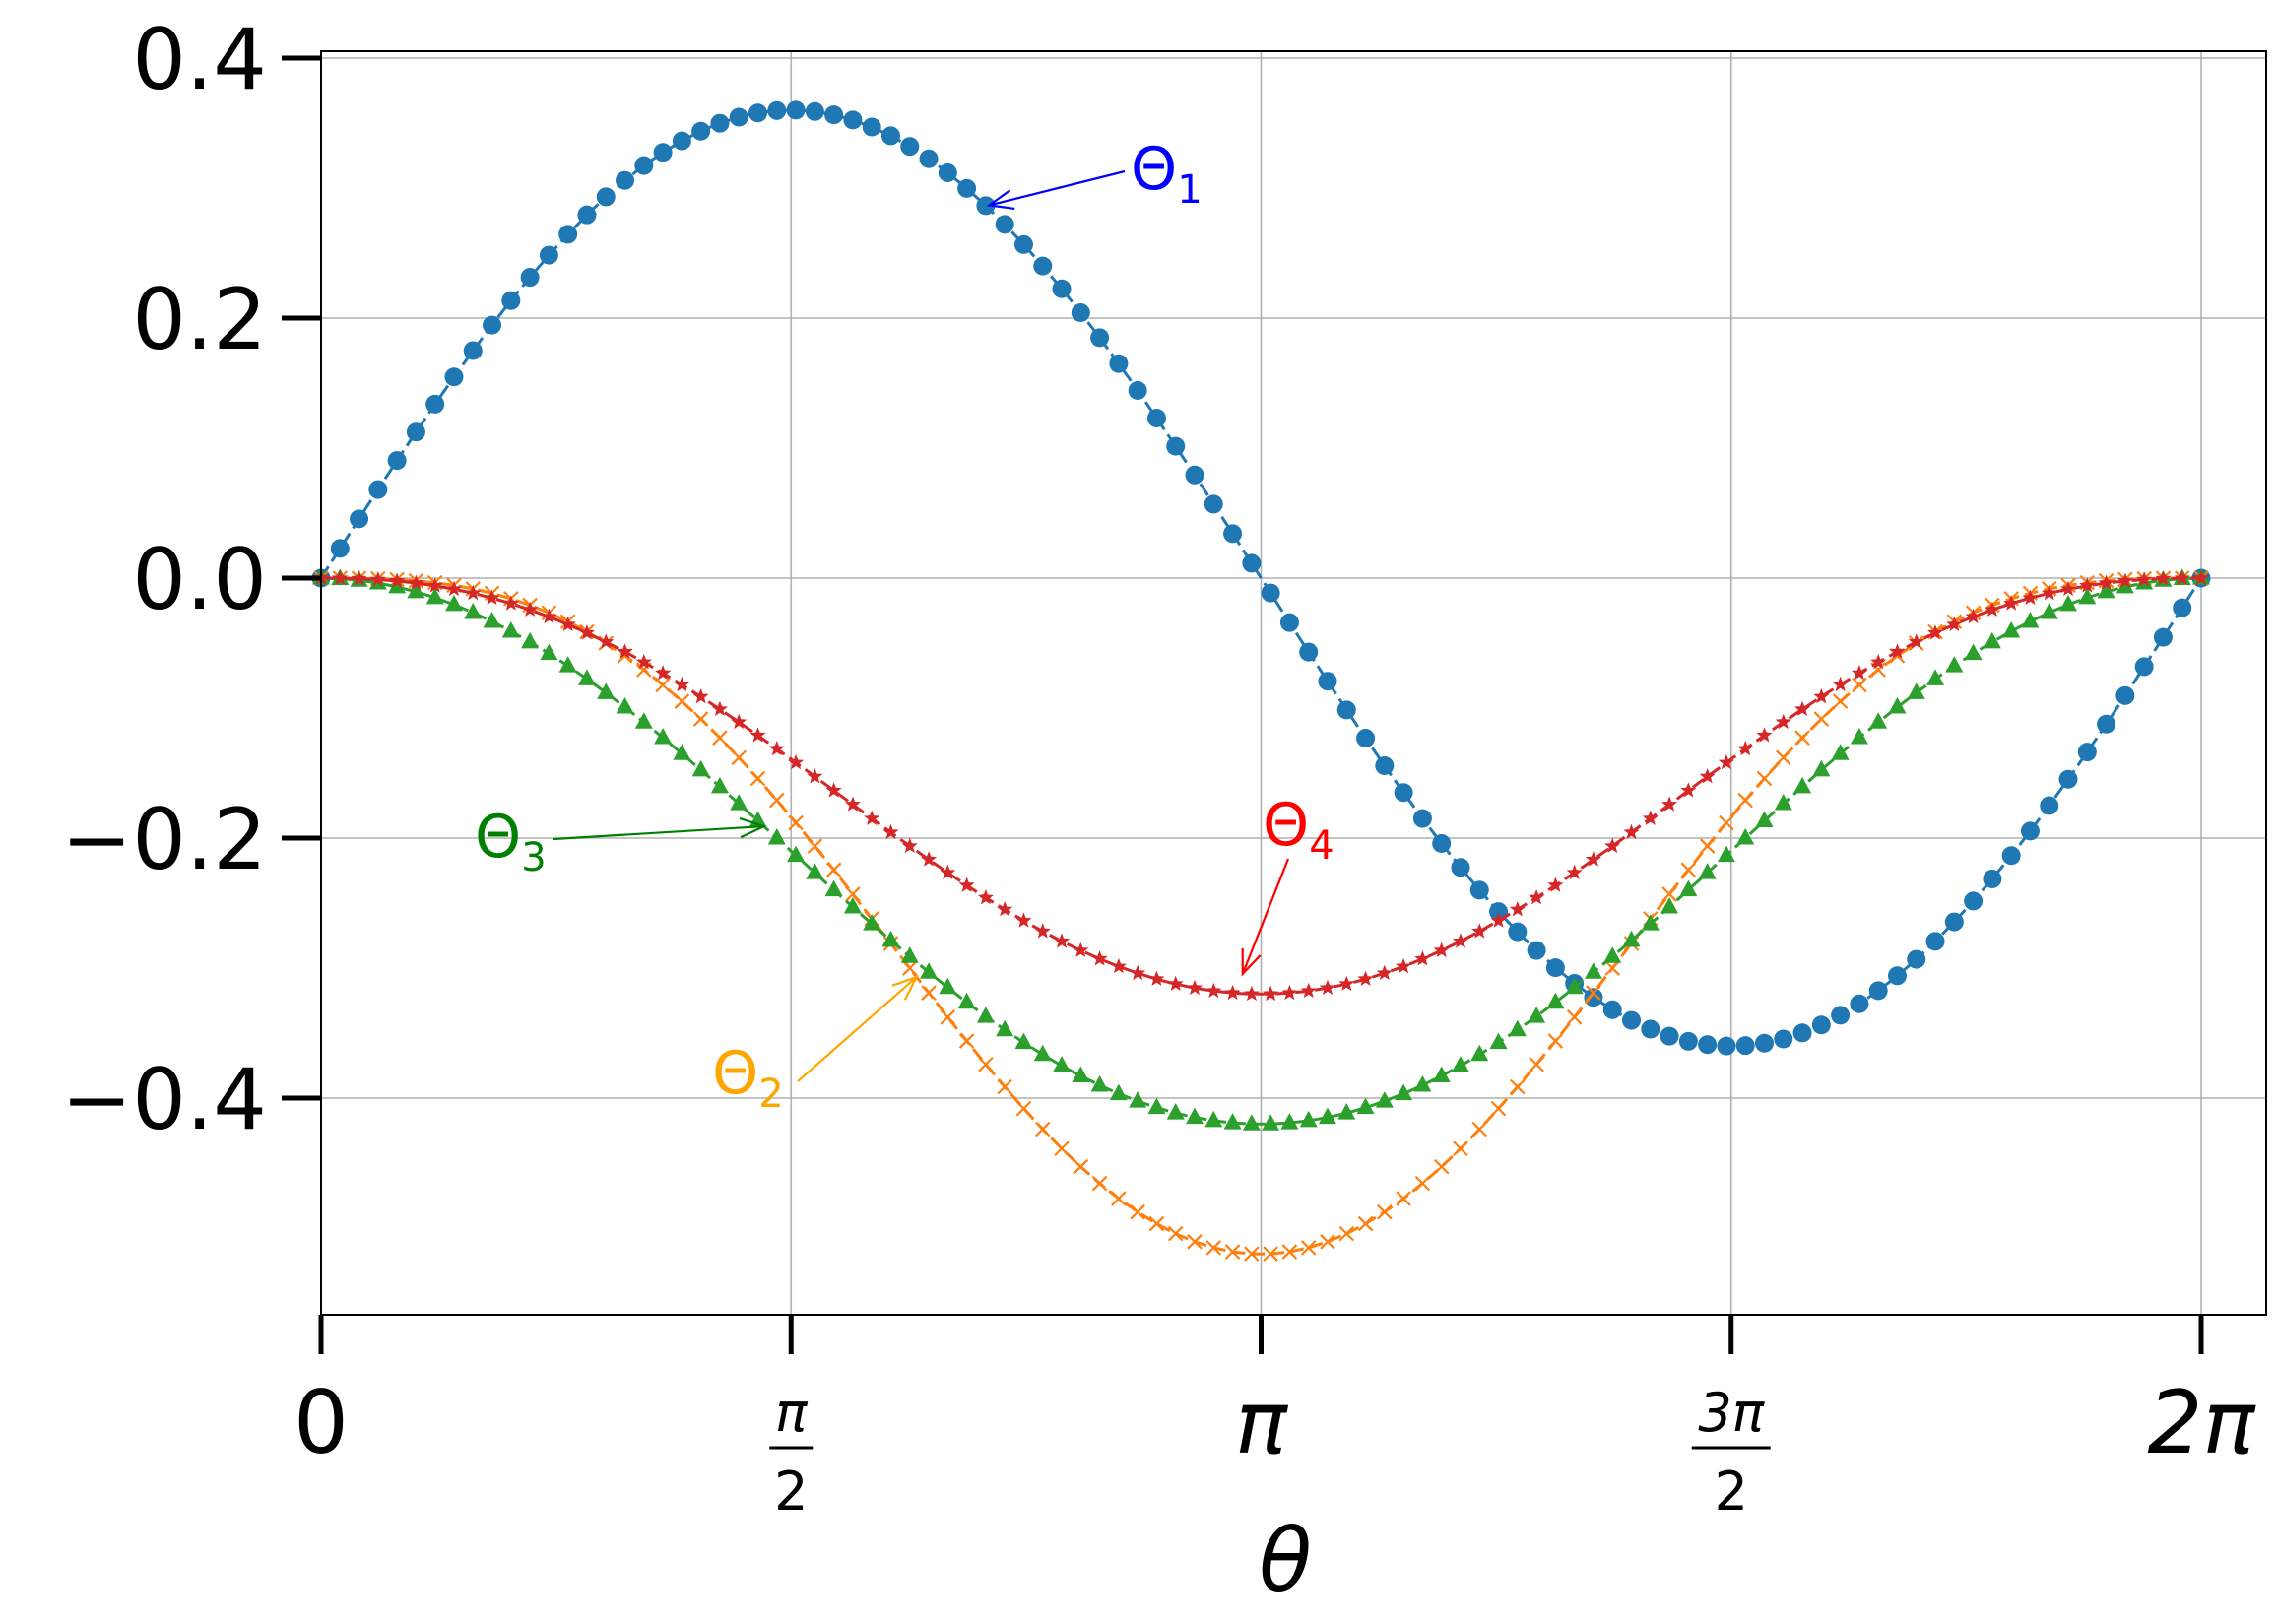 The height and width of the screenshot is (1624, 2278). I want to click on annotation-arrowhead, so click(905, 988).